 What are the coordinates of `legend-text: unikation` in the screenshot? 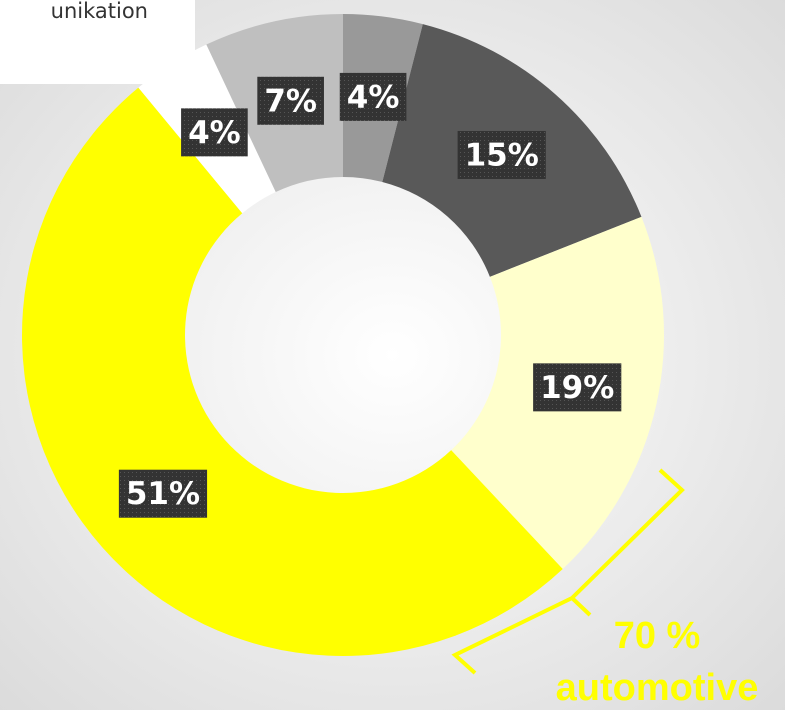 It's located at (99, 11).